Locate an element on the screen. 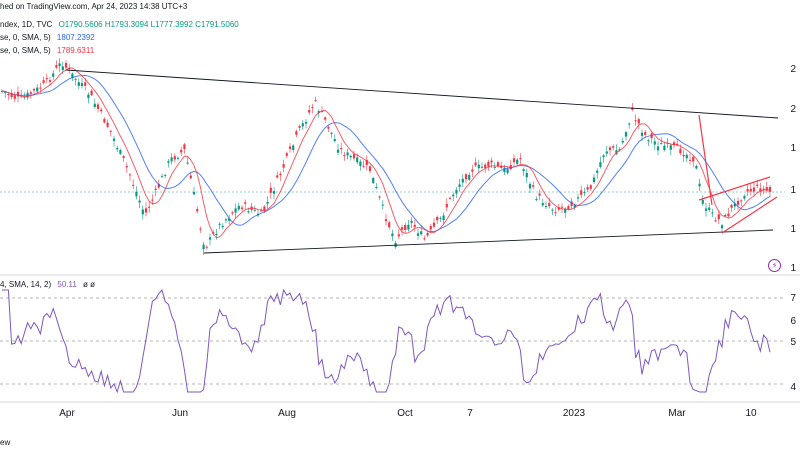  time-axis-labels: Apr Jun Aug Oct 7 2023 Mar 10 is located at coordinates (408, 413).